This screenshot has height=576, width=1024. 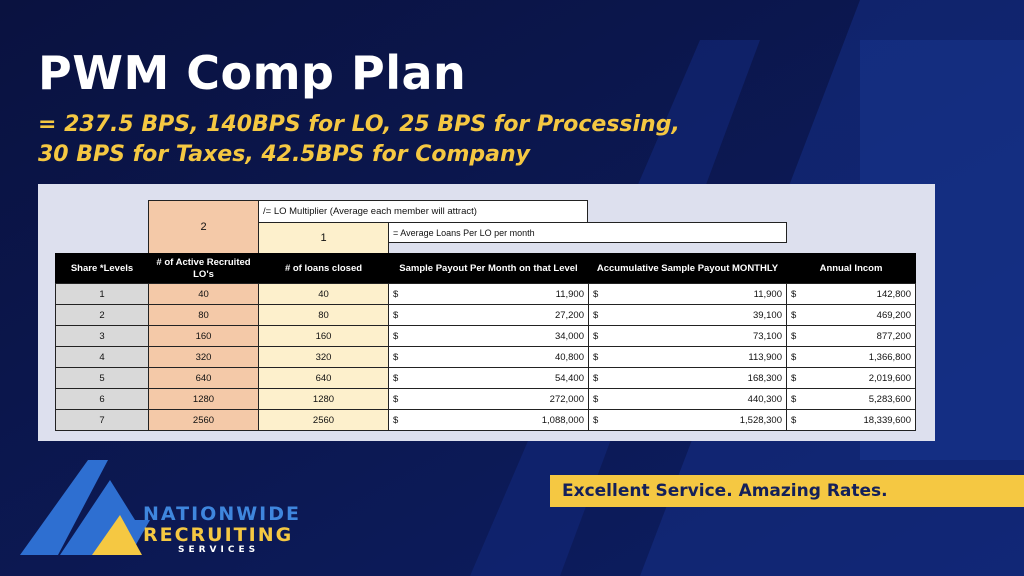 I want to click on amount: 18,339,600, so click(x=887, y=420).